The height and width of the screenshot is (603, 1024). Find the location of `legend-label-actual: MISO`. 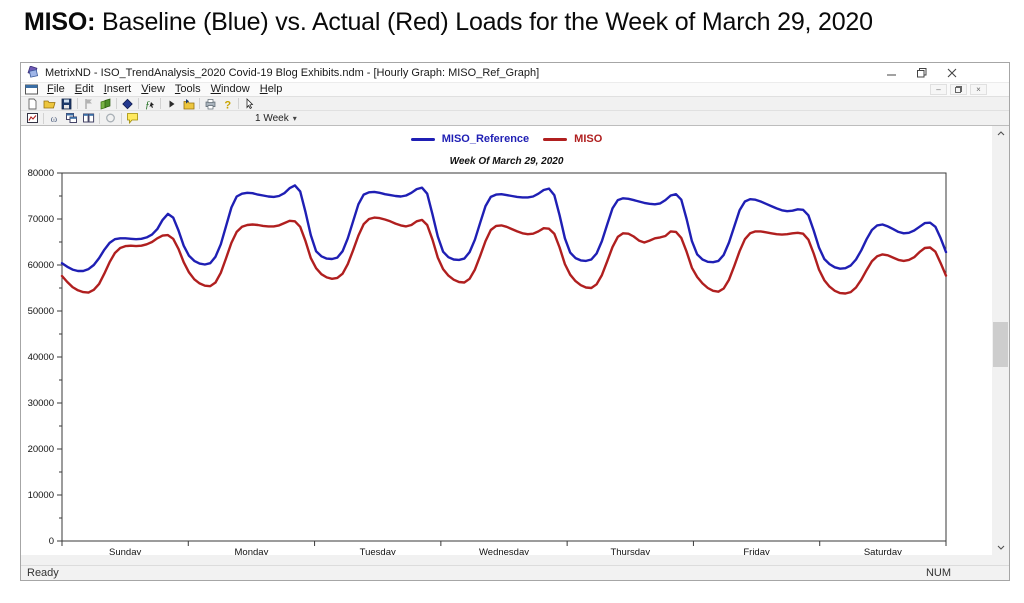

legend-label-actual: MISO is located at coordinates (588, 139).